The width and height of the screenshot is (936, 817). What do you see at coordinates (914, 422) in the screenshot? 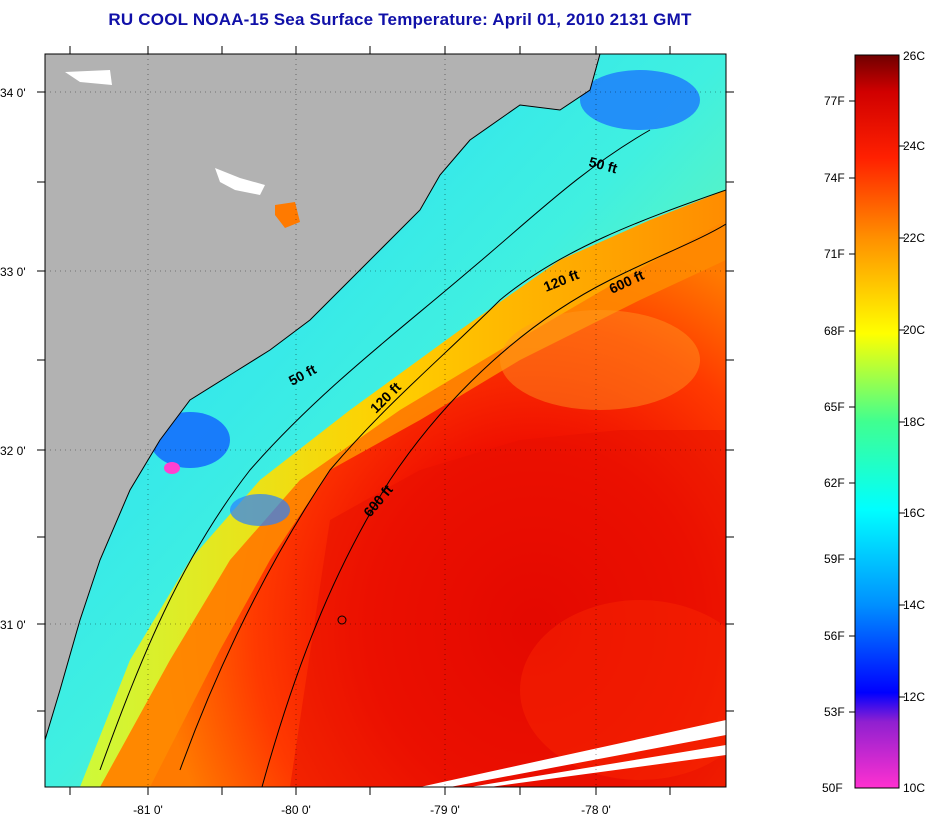
I see `colorbar-c-label: 18C` at bounding box center [914, 422].